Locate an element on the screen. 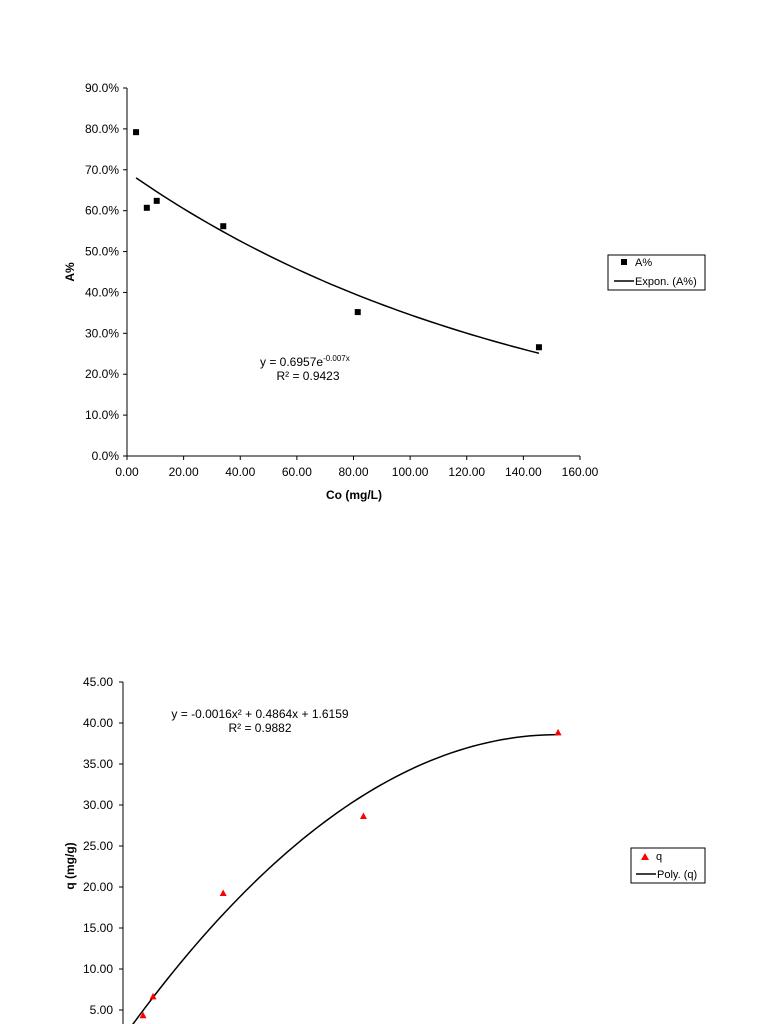  chart1-x-tick-label: 20.00 is located at coordinates (184, 472).